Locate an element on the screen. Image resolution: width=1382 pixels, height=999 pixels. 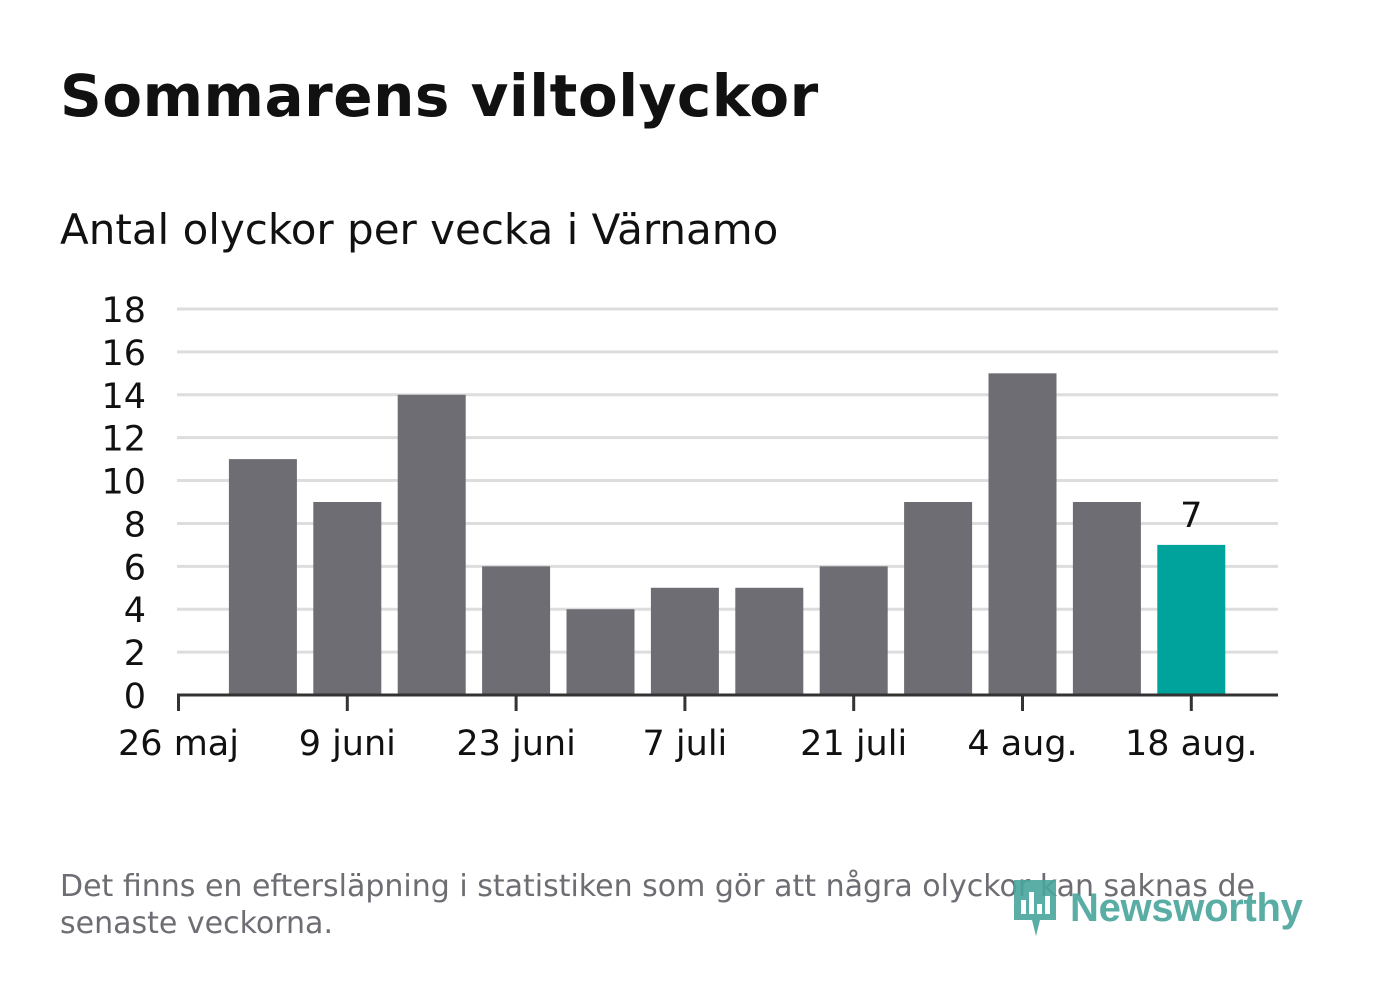
x-tick-label: 9 juni is located at coordinates (347, 744).